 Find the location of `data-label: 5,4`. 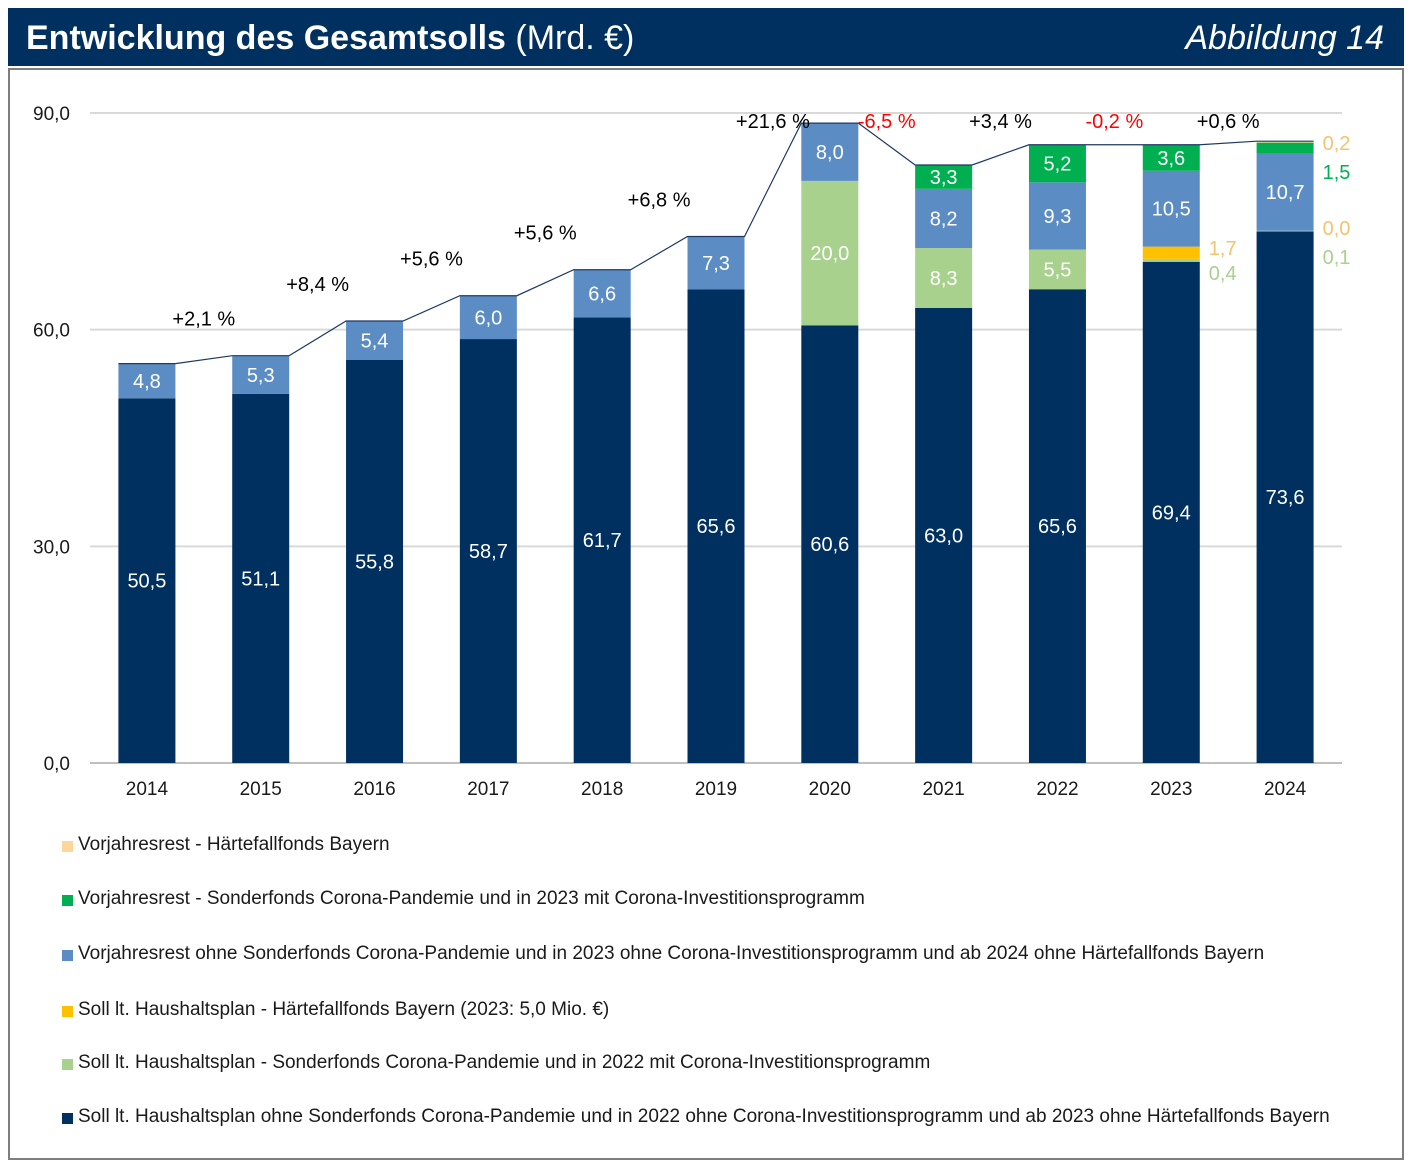

data-label: 5,4 is located at coordinates (375, 342).